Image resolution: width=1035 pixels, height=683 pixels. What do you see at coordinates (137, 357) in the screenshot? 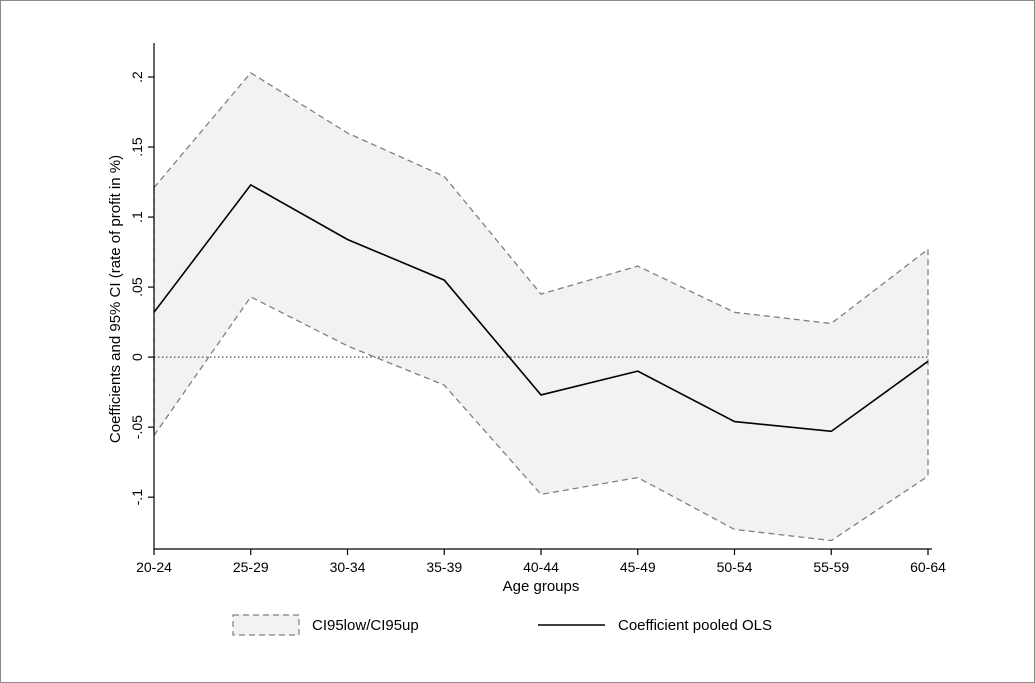
I see `y-tick-label: 0` at bounding box center [137, 357].